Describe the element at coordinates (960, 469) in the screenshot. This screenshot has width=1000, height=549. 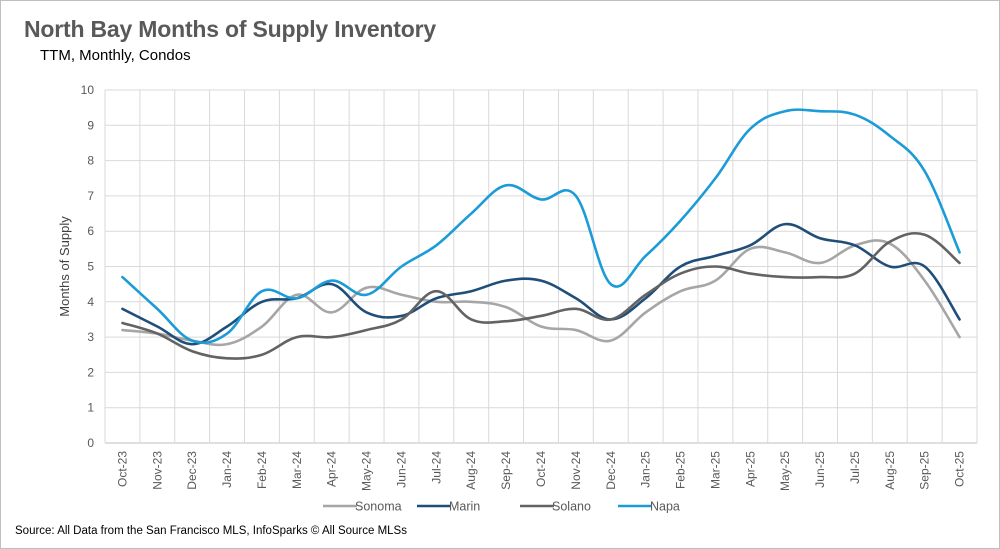
I see `x-tick-label: Oct-25` at that location.